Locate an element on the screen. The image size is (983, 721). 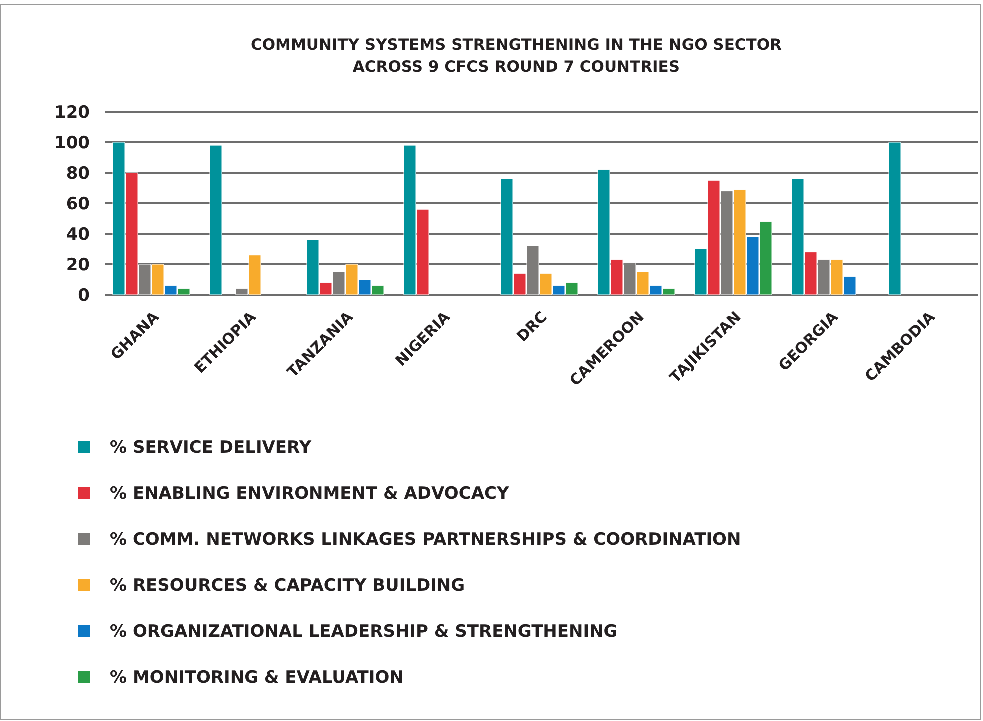
legend-label: % COMM. NETWORKS LINKAGES PARTNERSHIPS & COORDINATION is located at coordinates (426, 540).